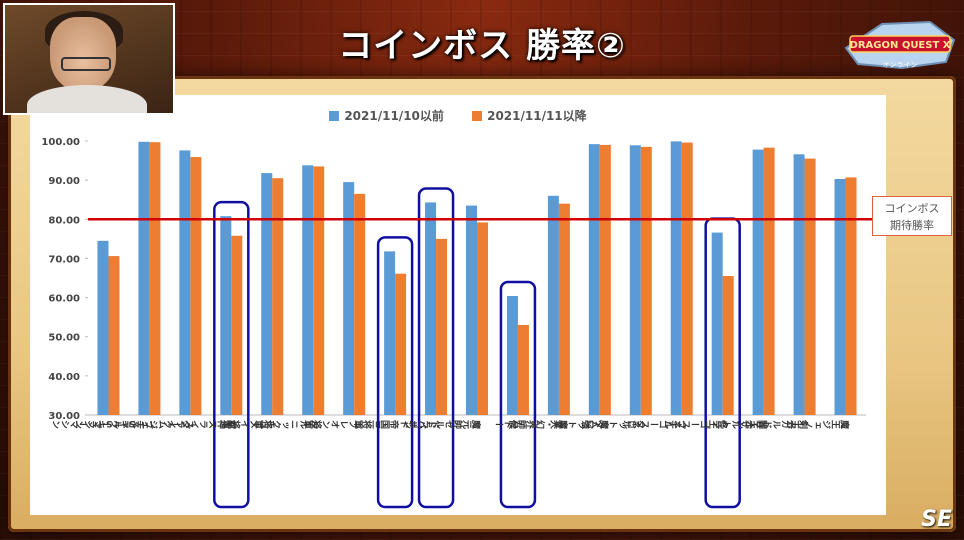  I want to click on callout-line-2: 期待勝率, so click(912, 225).